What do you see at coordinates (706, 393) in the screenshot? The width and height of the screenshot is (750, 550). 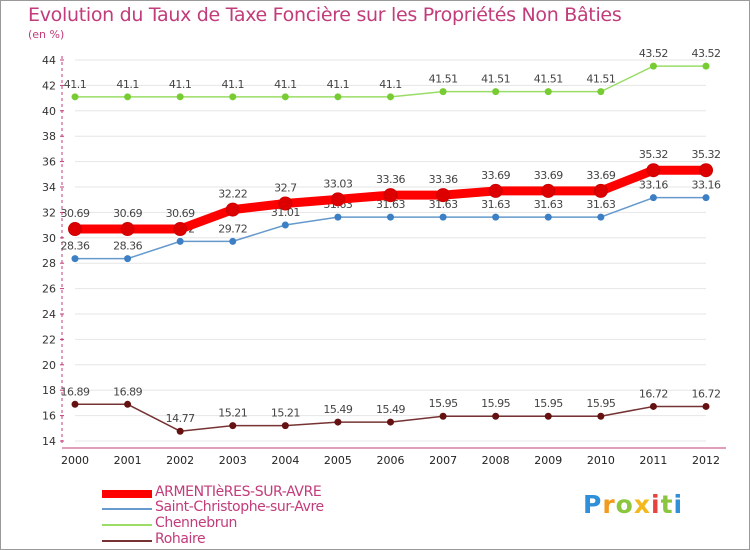 I see `data-label: 16.72` at bounding box center [706, 393].